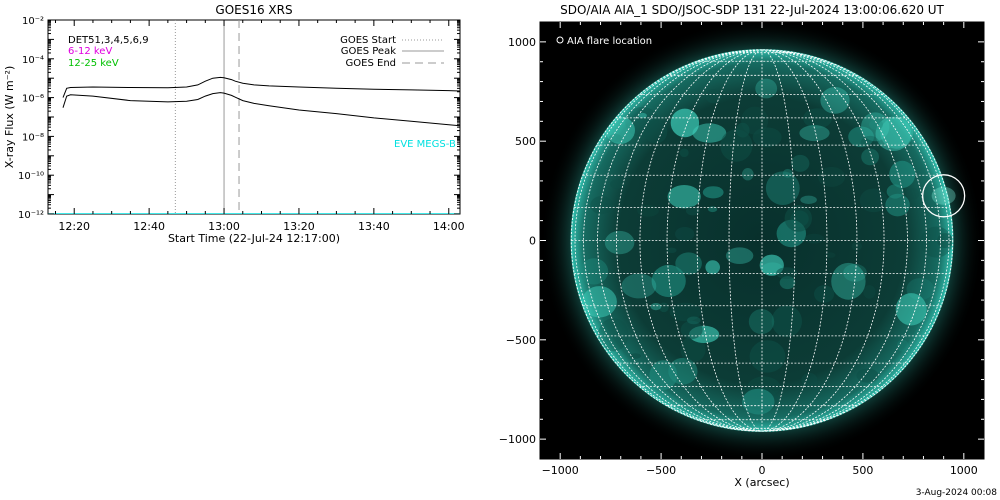 The height and width of the screenshot is (500, 1000). I want to click on channel-label-detectors: DET51,3,4,5,6,9, so click(108, 40).